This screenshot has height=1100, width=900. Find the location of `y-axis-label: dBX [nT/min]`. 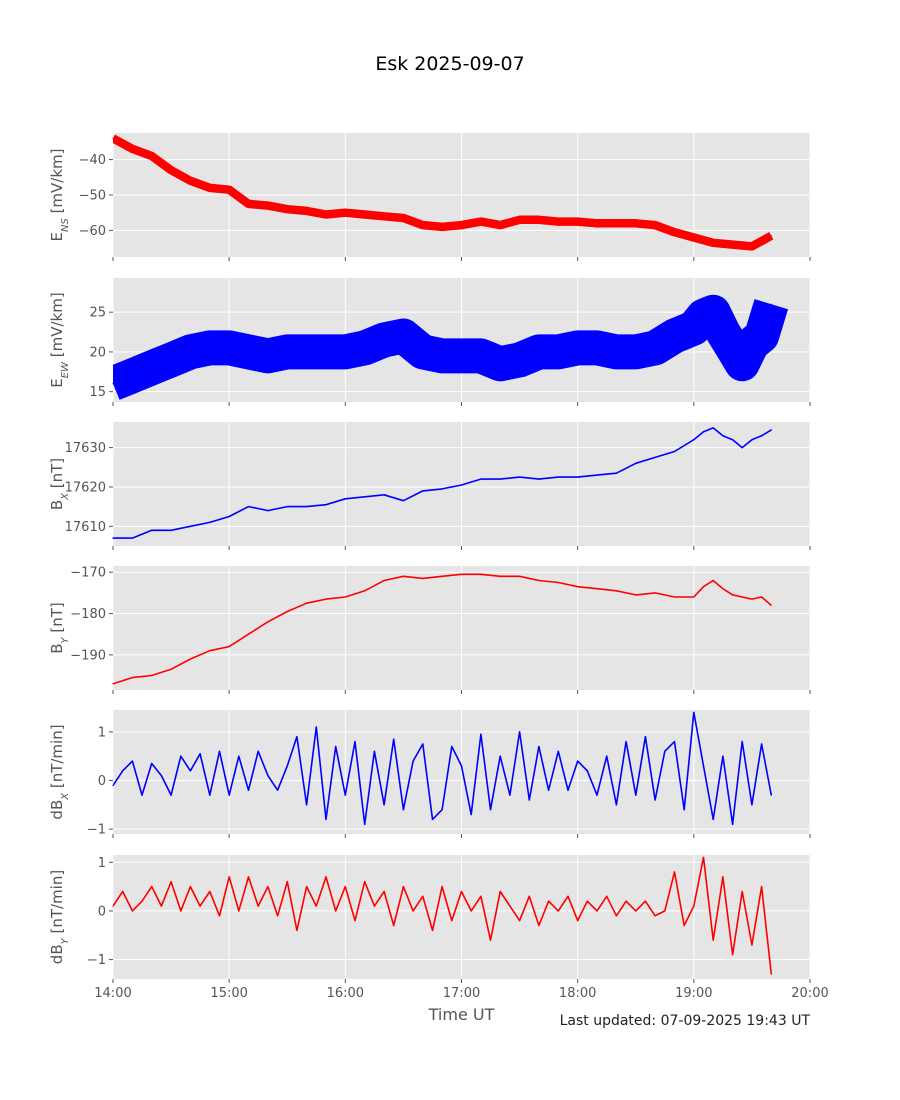

y-axis-label: dBX [nT/min] is located at coordinates (59, 771).